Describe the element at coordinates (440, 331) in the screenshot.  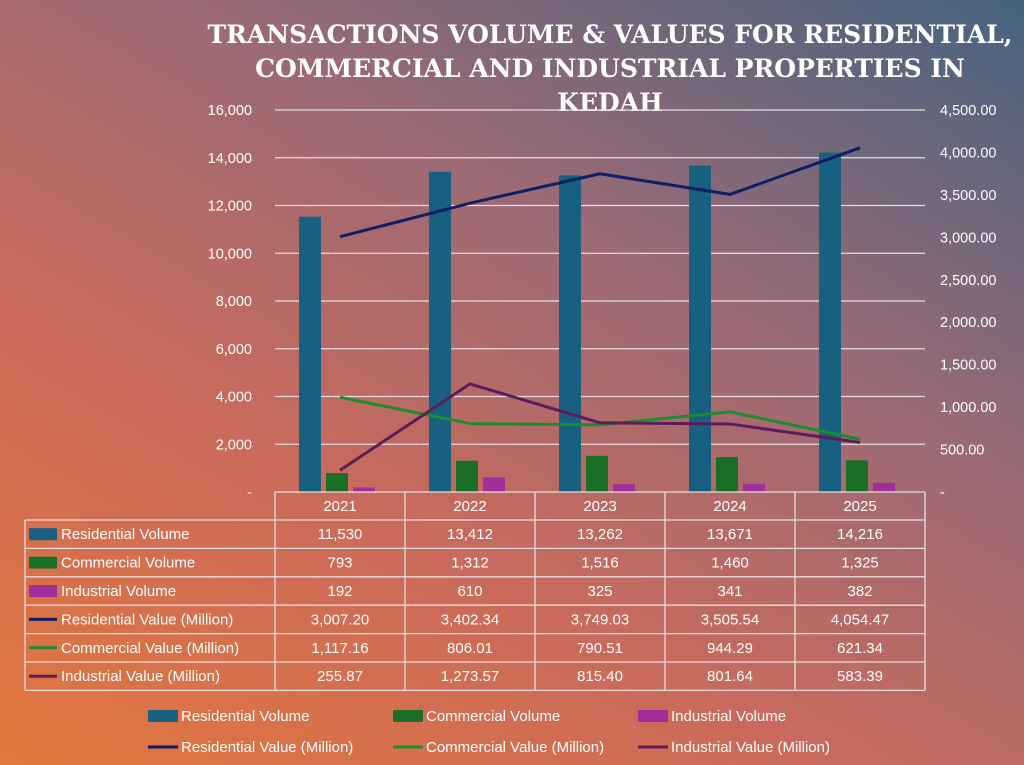
I see `bar-residential-volume2022` at that location.